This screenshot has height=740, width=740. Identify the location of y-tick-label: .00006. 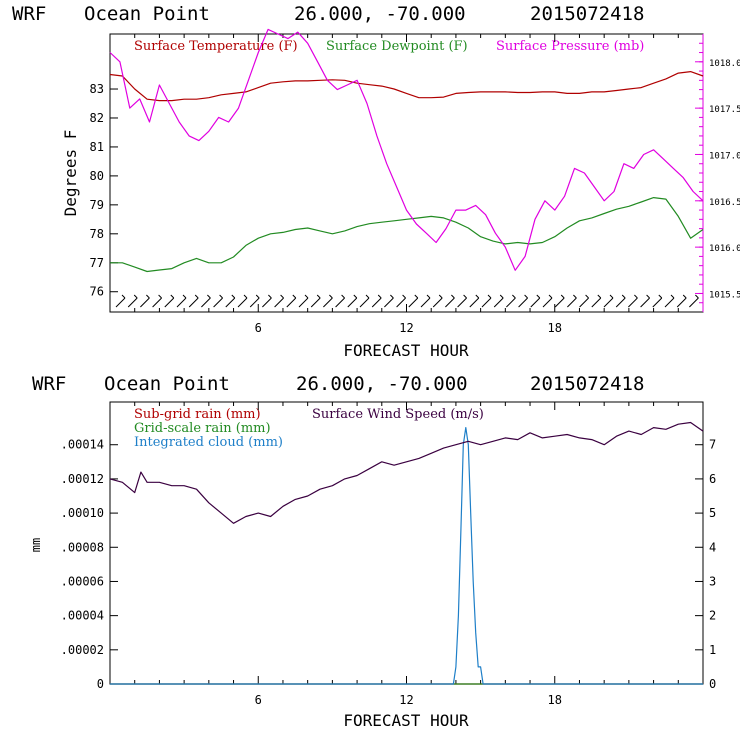
(82, 581).